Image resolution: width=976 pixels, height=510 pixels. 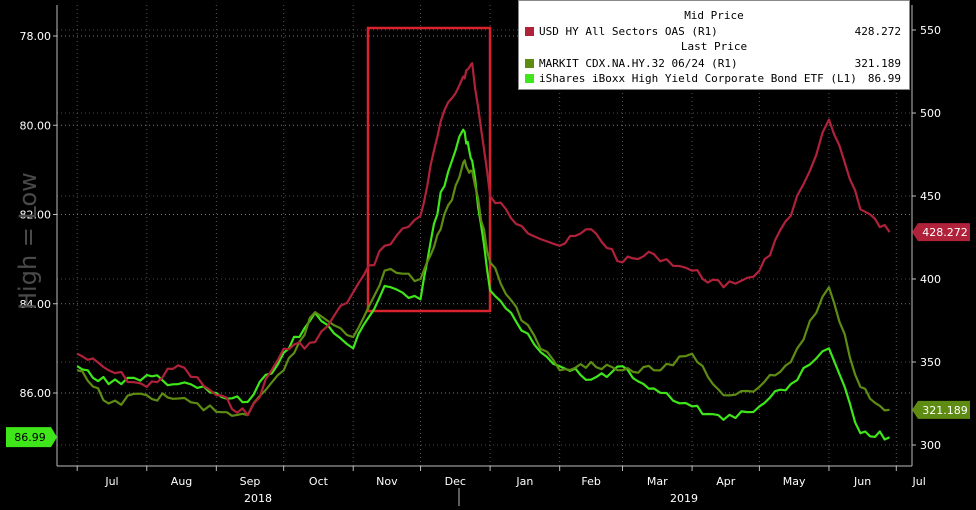 I want to click on legend-entry-value: 321.189, so click(x=877, y=63).